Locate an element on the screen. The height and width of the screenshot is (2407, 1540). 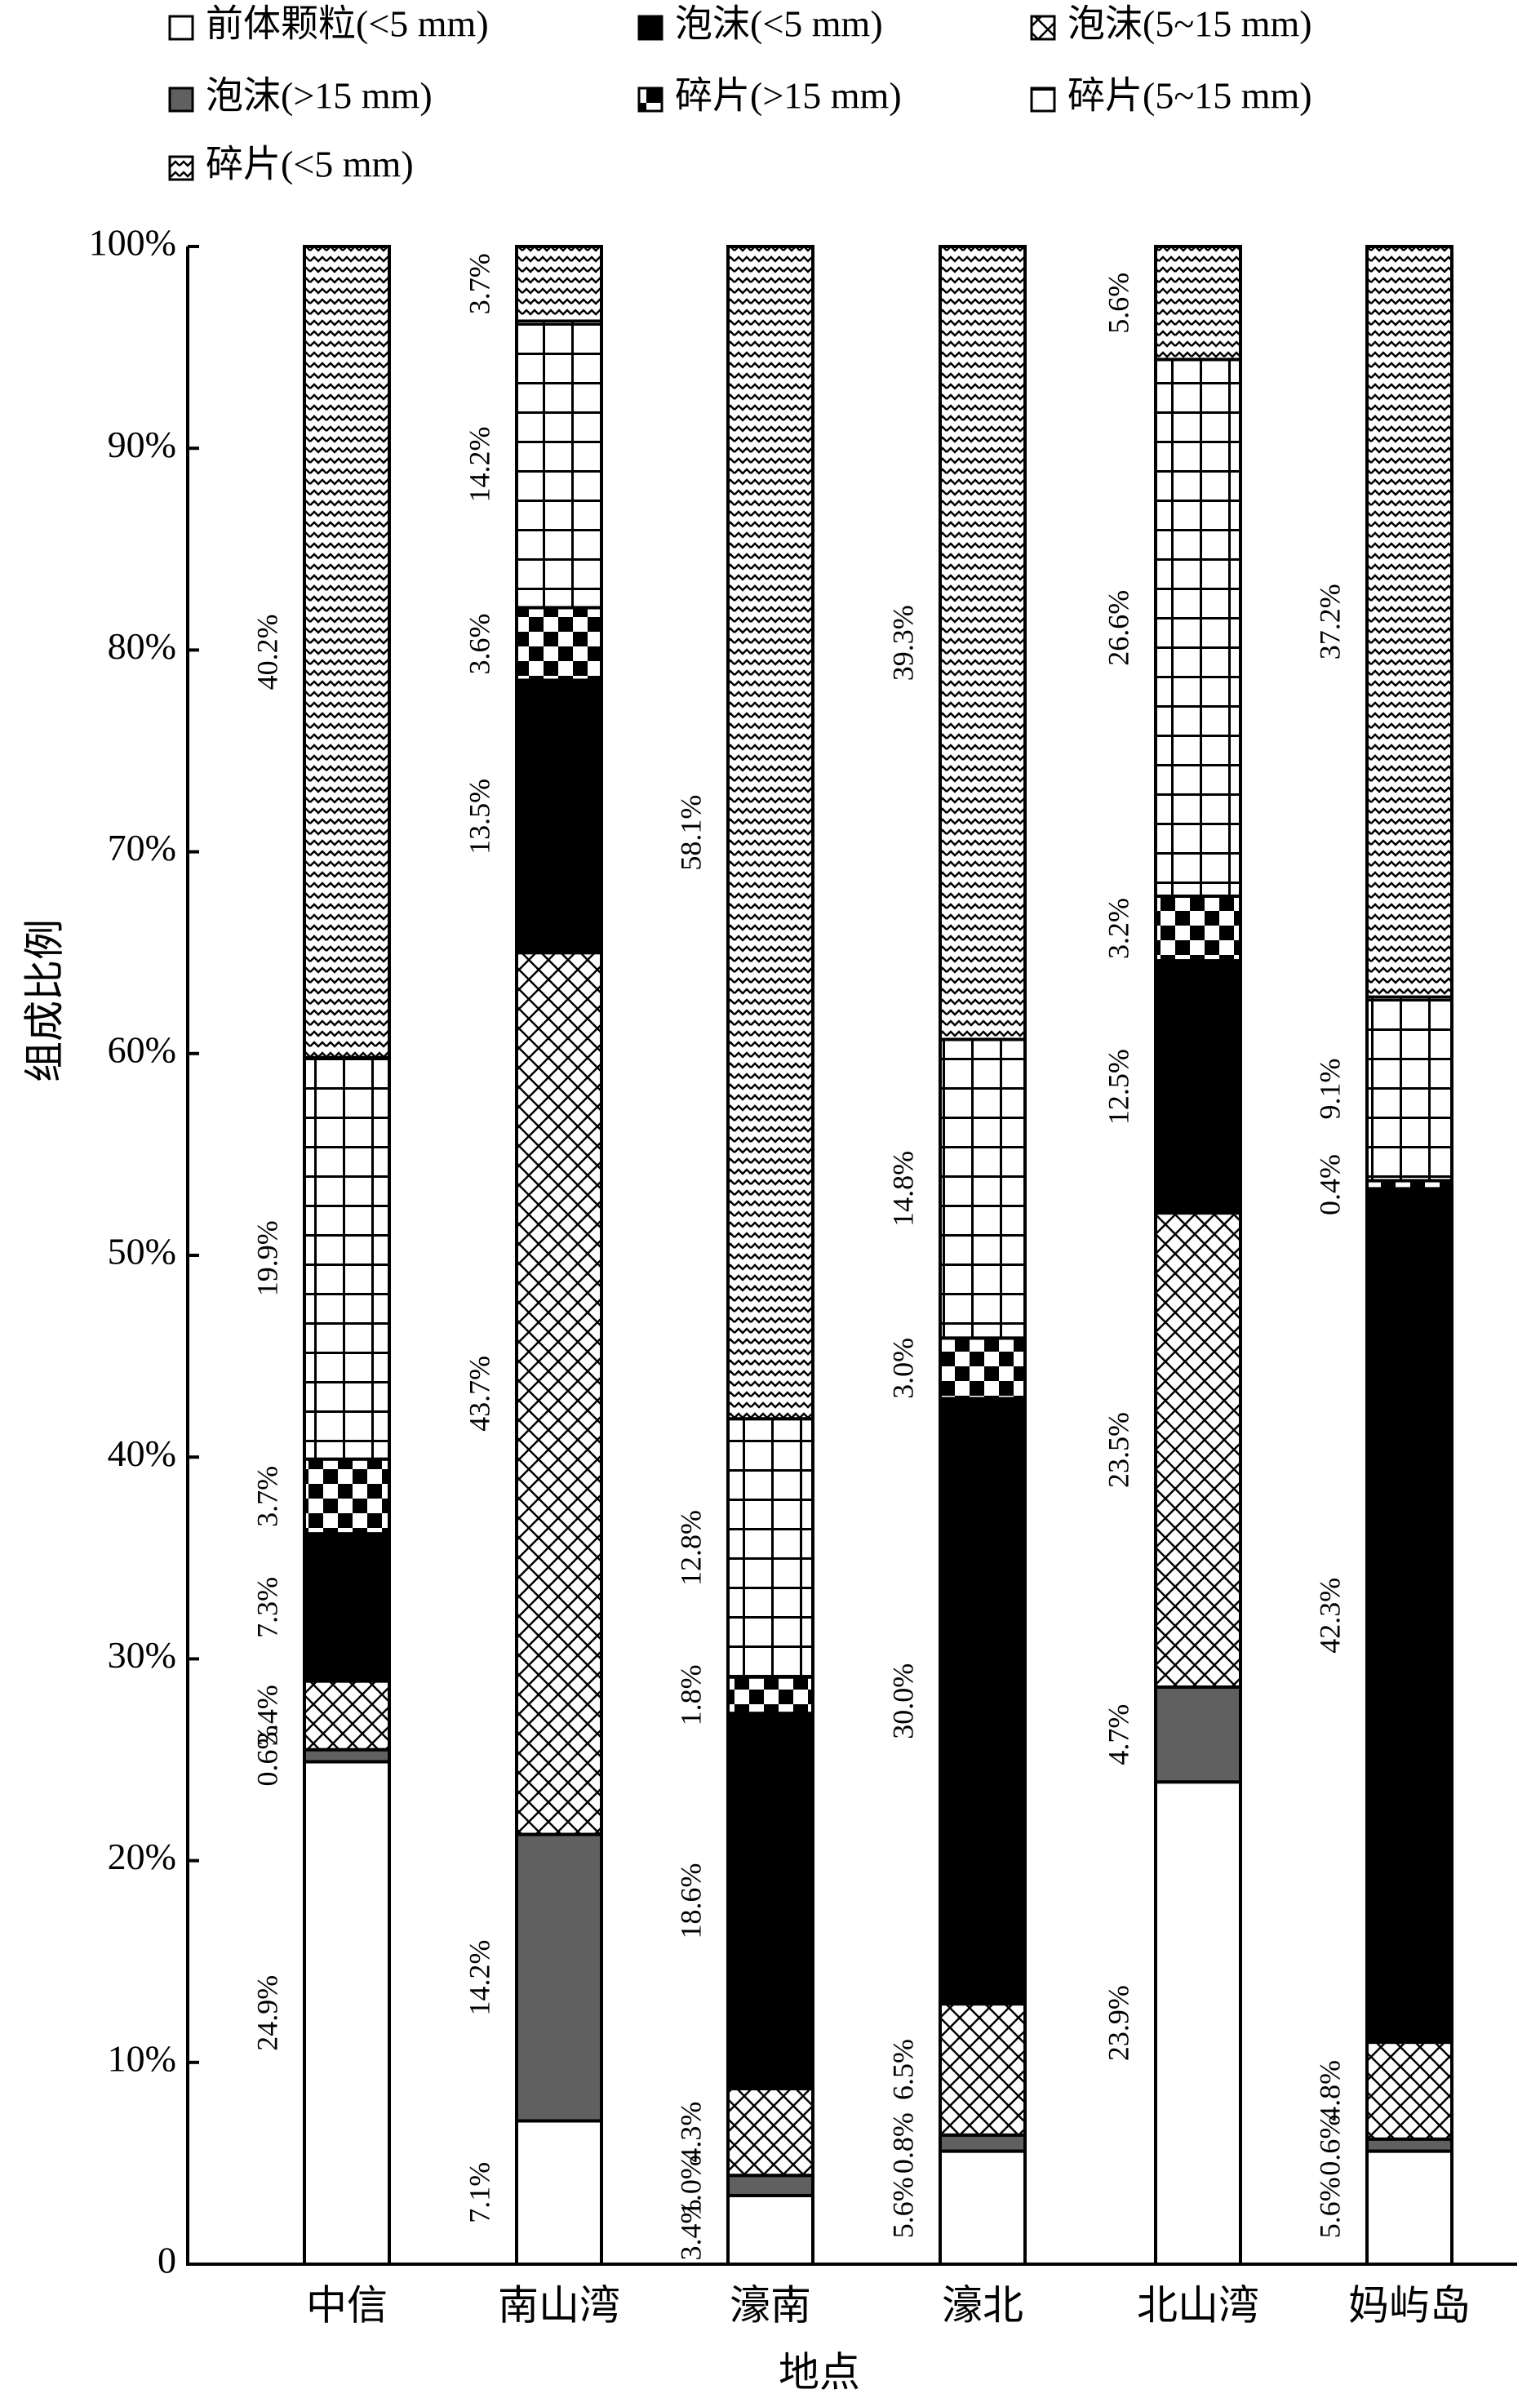
value-label: 6.5% is located at coordinates (902, 2069).